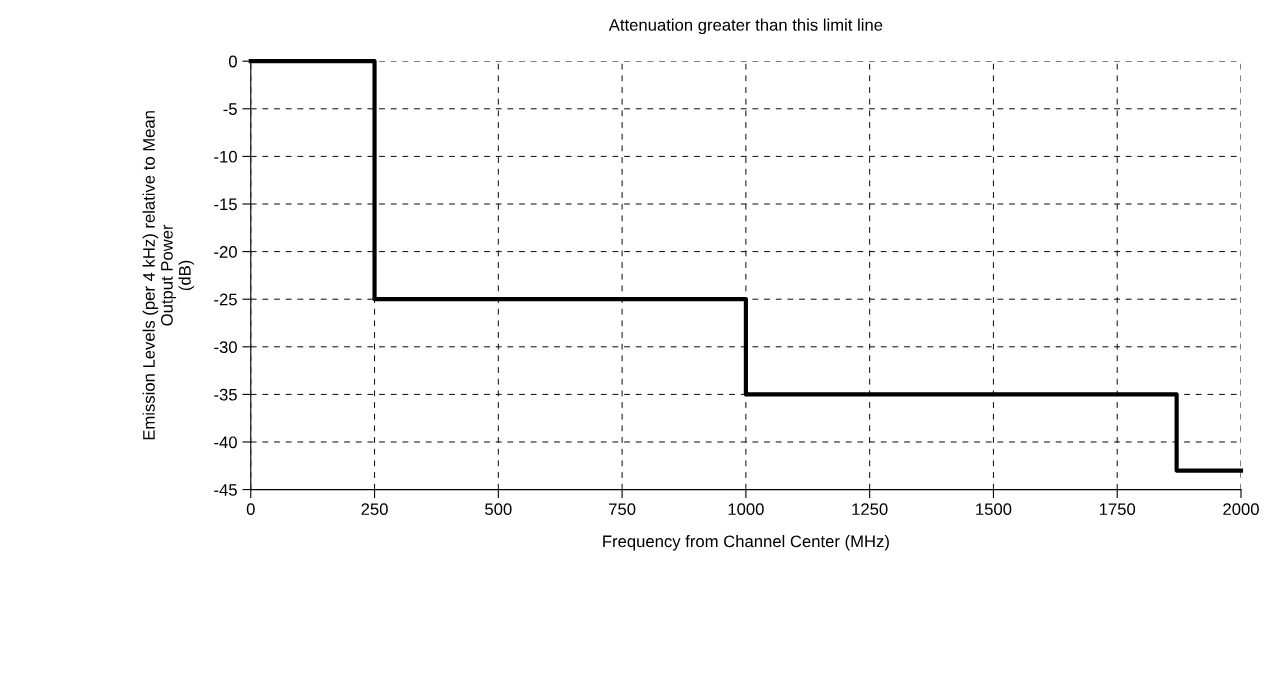  I want to click on y-tick-label: -15, so click(225, 204).